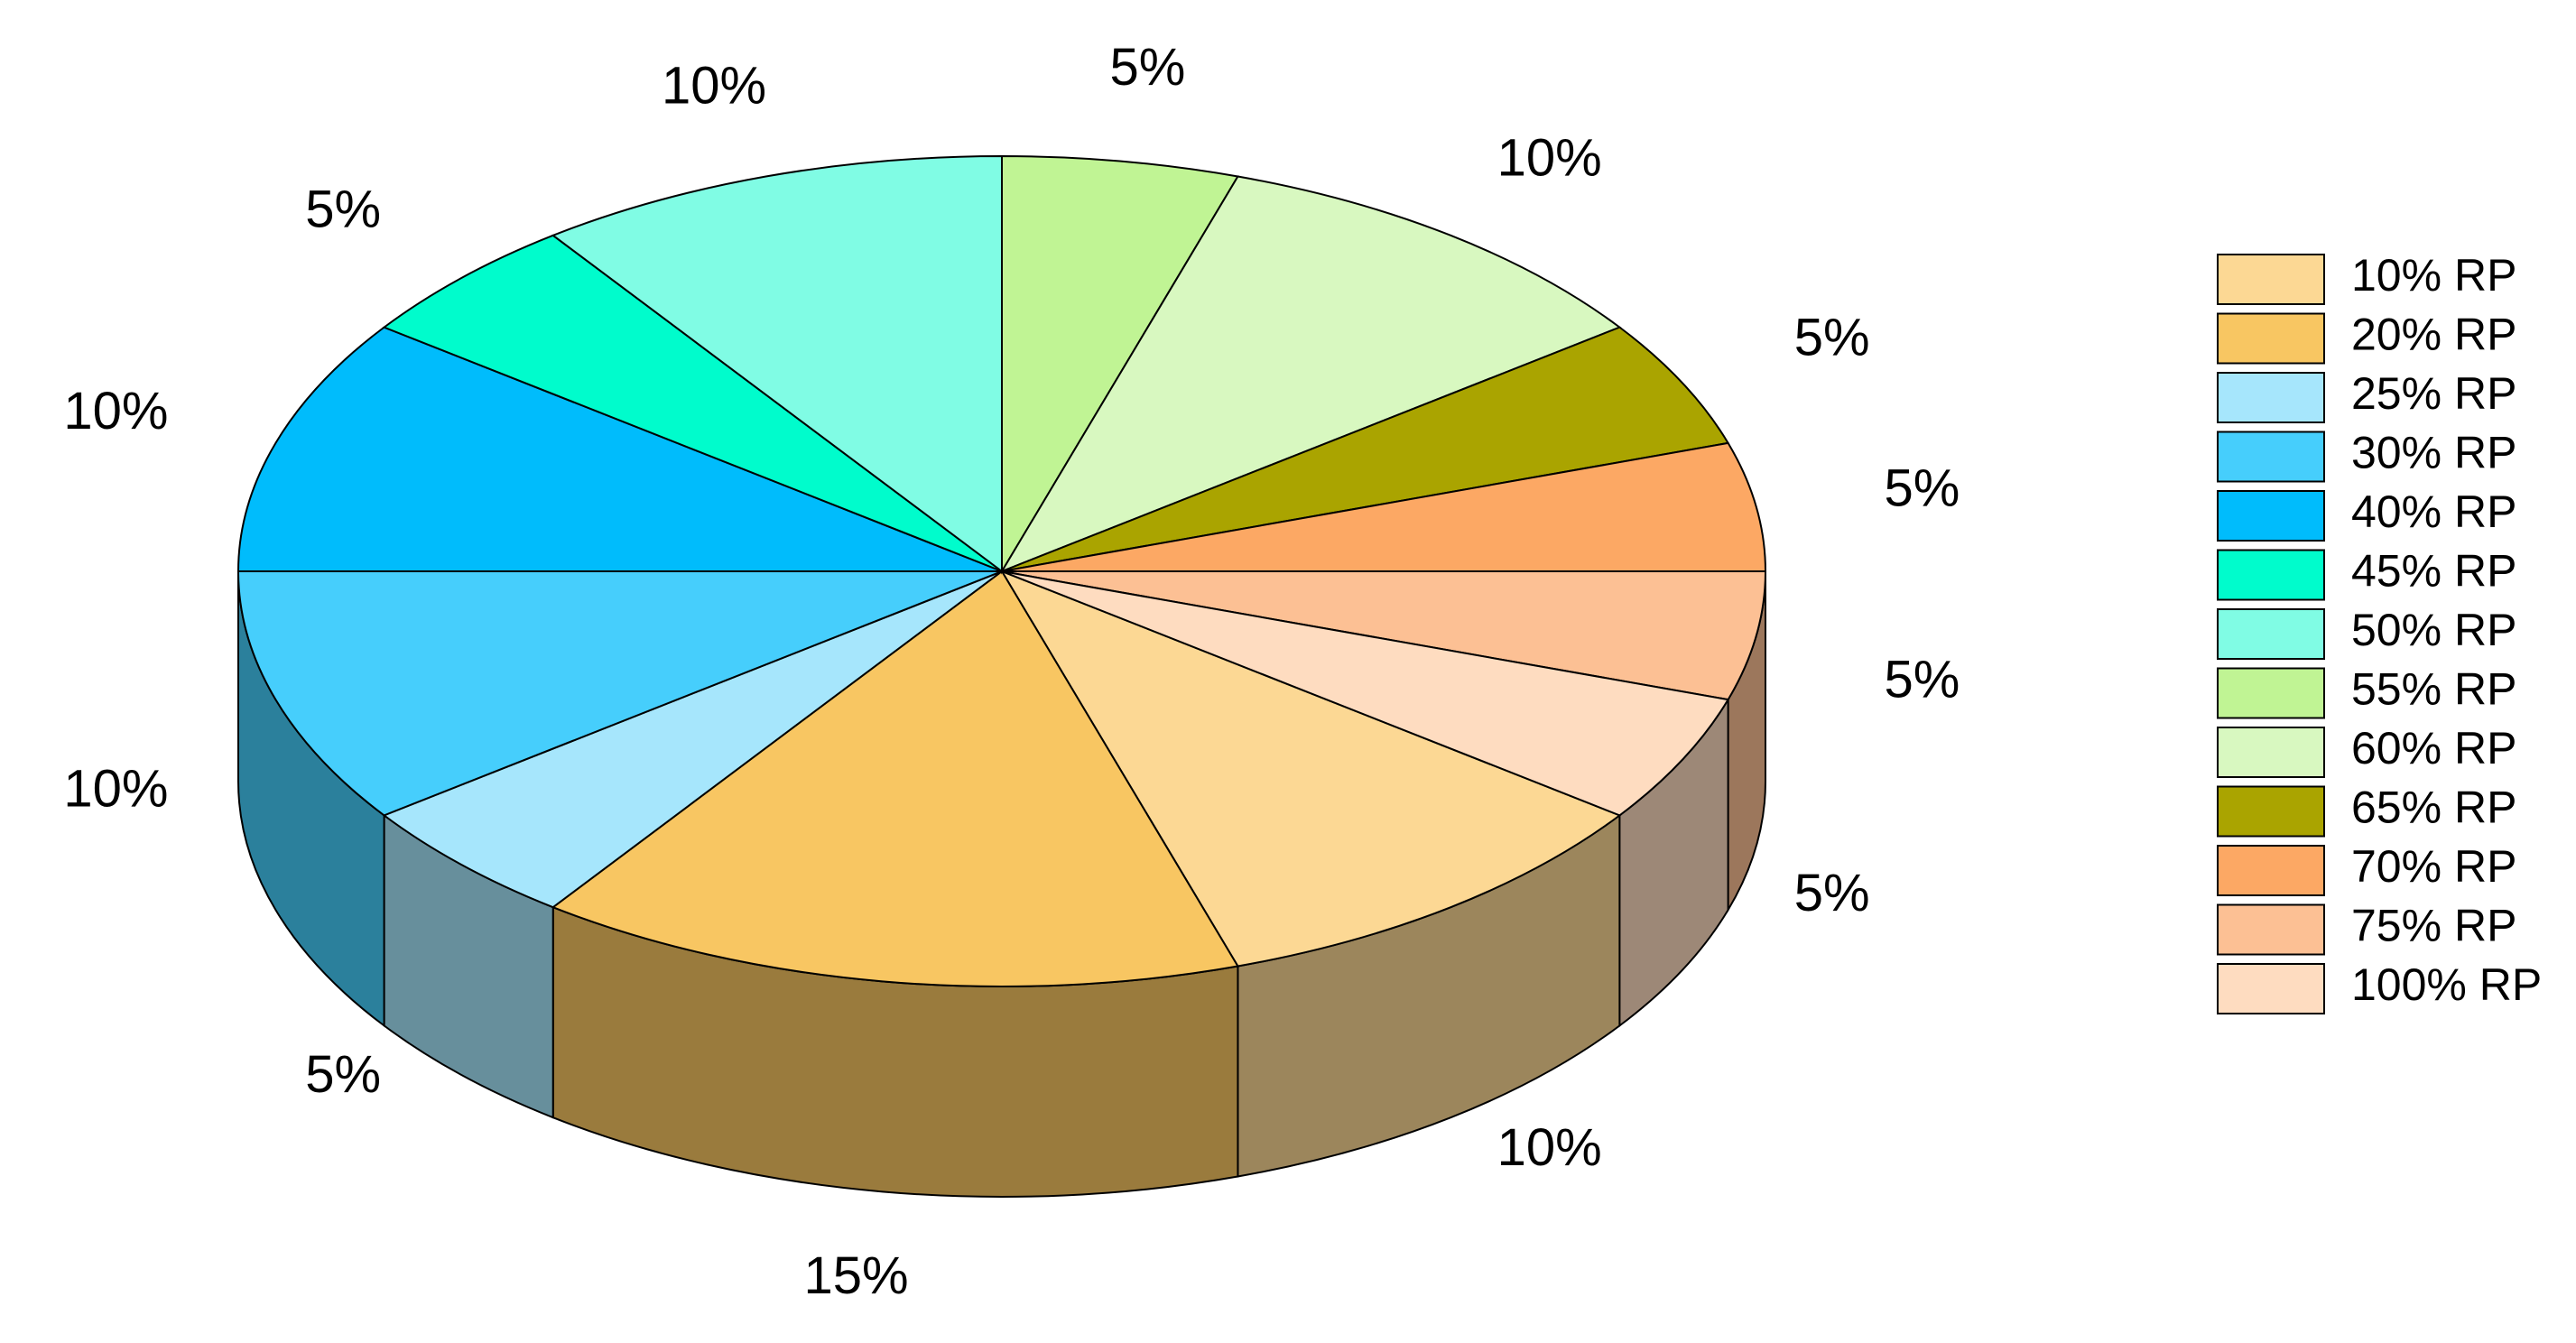 Image resolution: width=2576 pixels, height=1343 pixels. Describe the element at coordinates (2433, 275) in the screenshot. I see `legend-label: 10% RP` at that location.